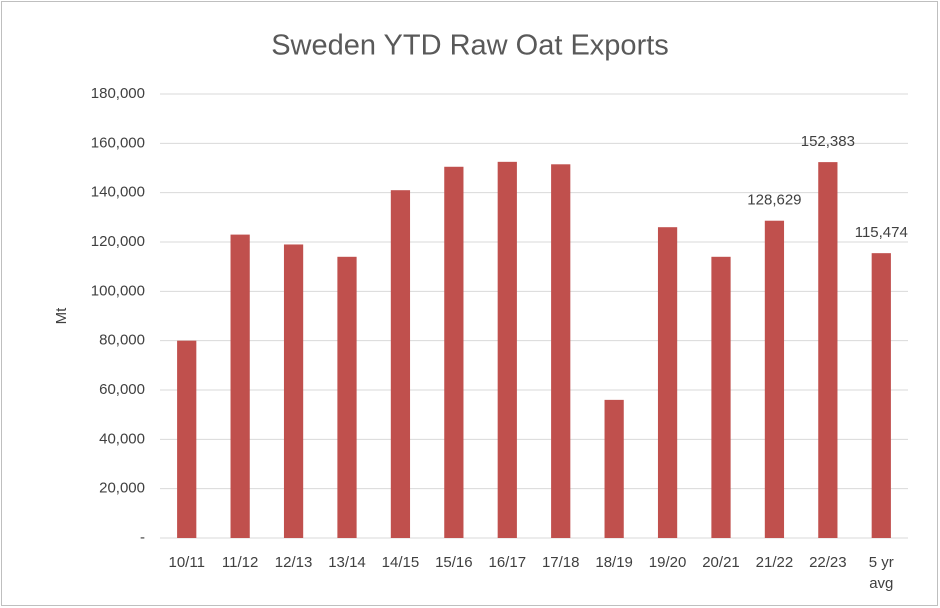  I want to click on x-tick-label: 18/19, so click(614, 562).